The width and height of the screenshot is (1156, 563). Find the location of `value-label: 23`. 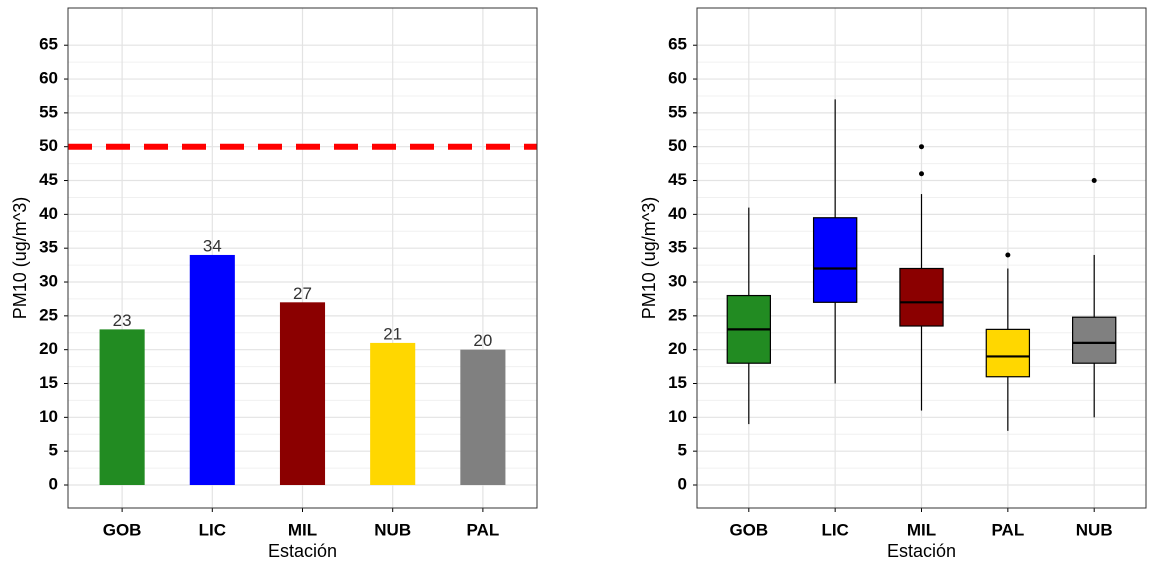

value-label: 23 is located at coordinates (122, 320).